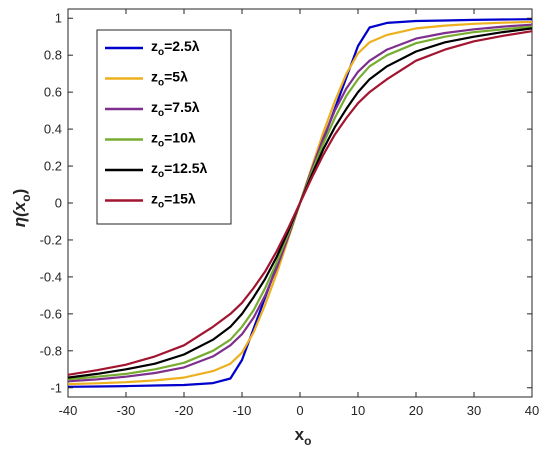 The width and height of the screenshot is (550, 454). I want to click on x-tick-label: -10, so click(242, 410).